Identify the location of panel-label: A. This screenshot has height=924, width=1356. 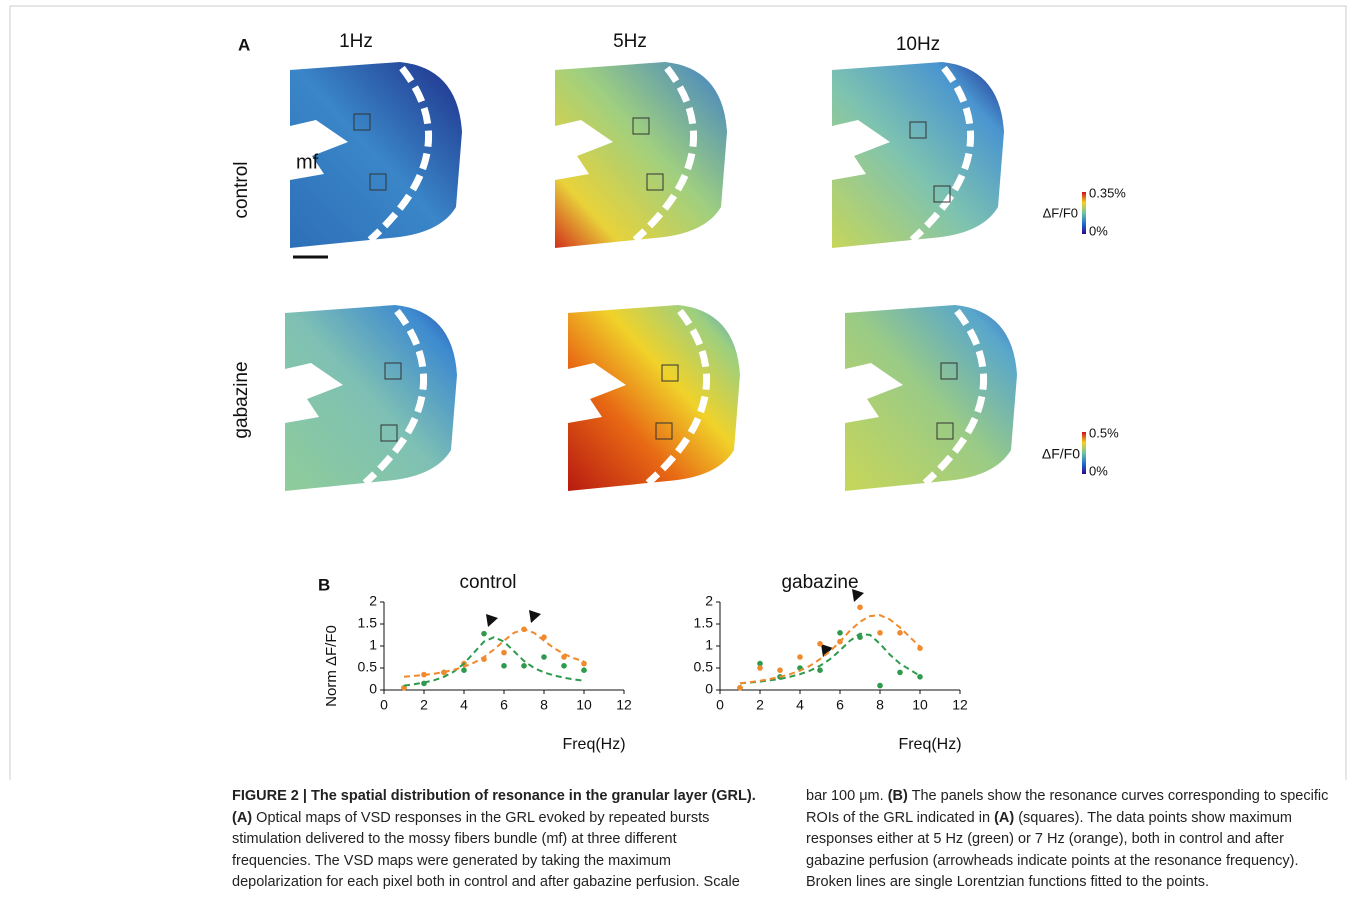
(244, 44).